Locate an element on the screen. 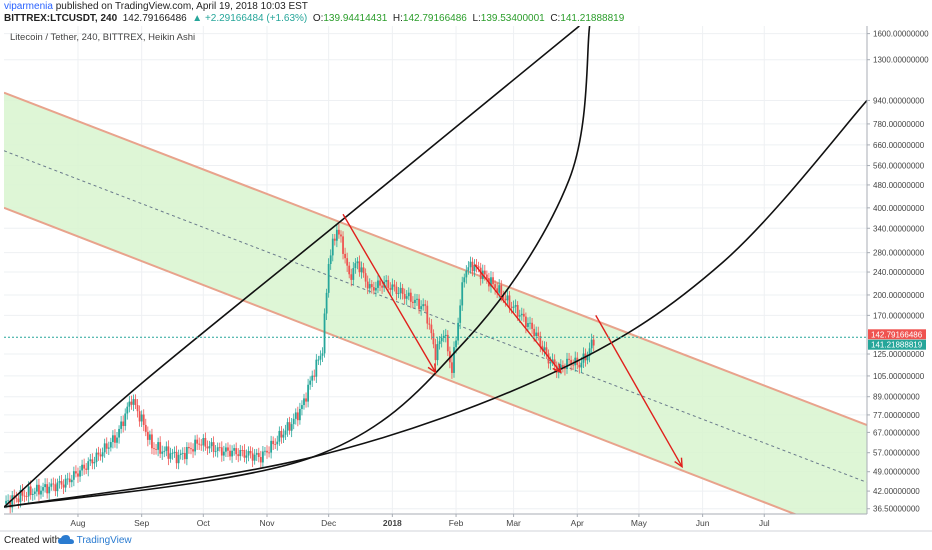  x-tick-label: Dec is located at coordinates (329, 523).